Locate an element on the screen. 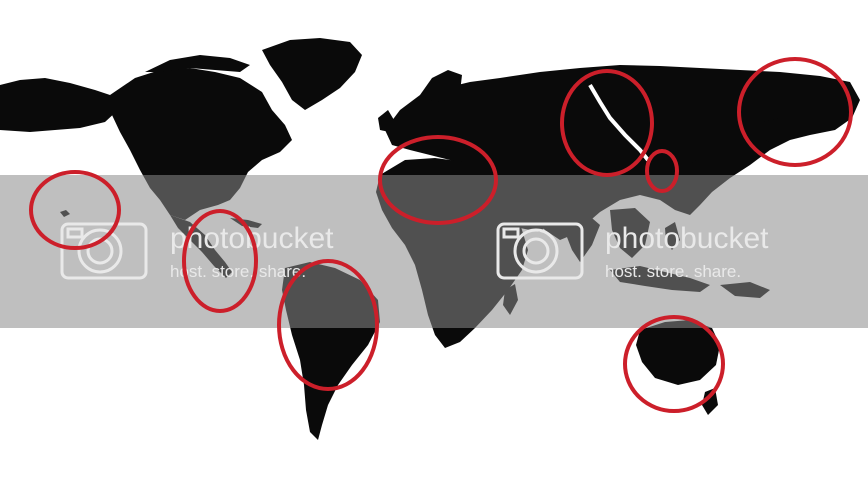  landmass-arctic-islands is located at coordinates (197, 63).